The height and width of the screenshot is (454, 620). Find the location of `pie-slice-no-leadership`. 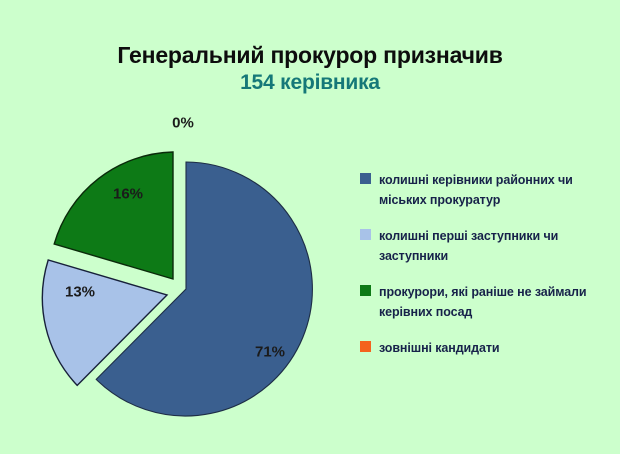

pie-slice-no-leadership is located at coordinates (113, 215).